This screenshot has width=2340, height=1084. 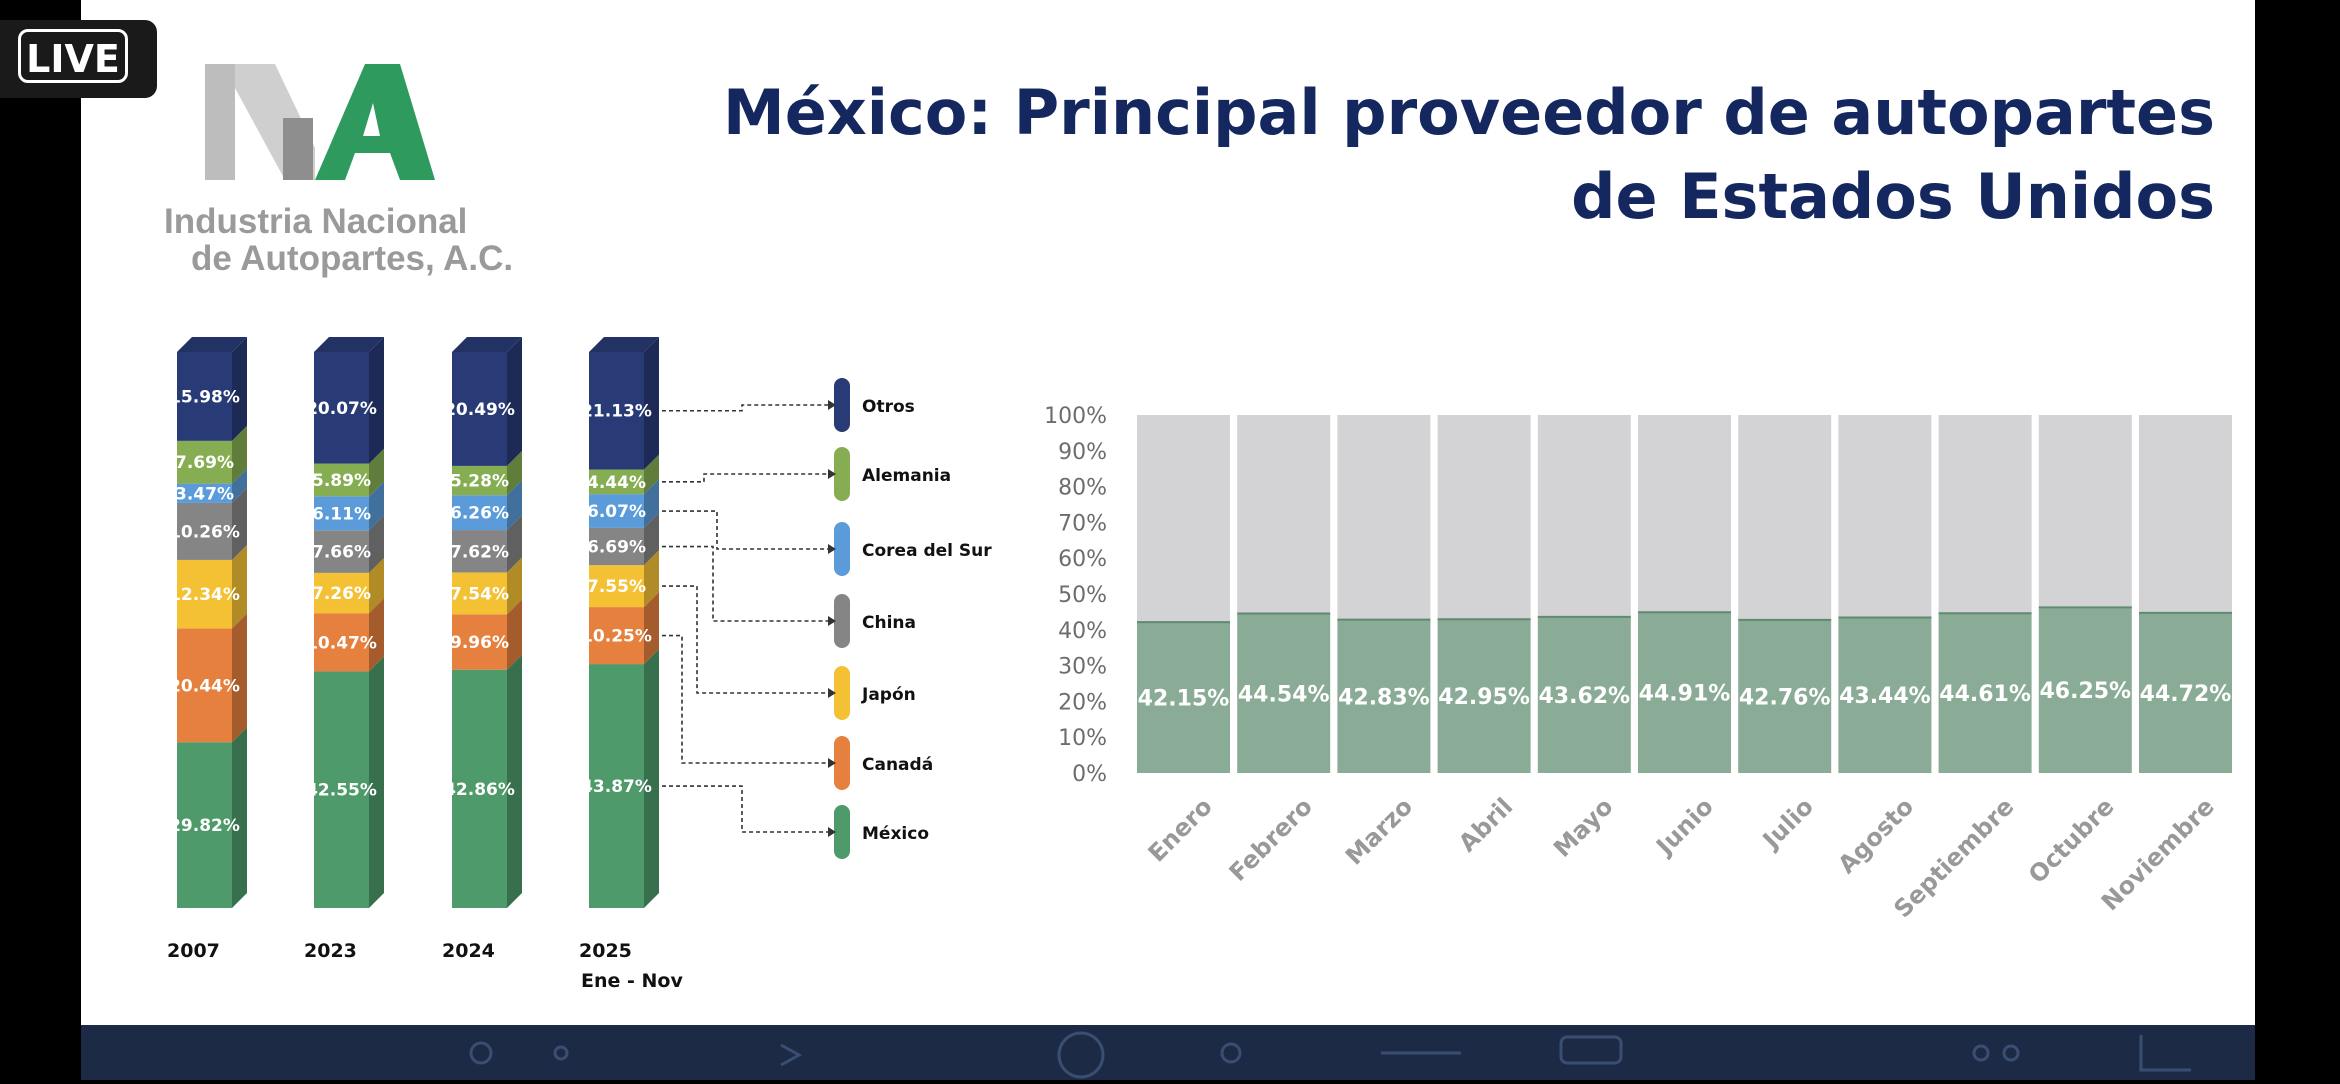 I want to click on stack-value-label: 4.44%, so click(x=616, y=483).